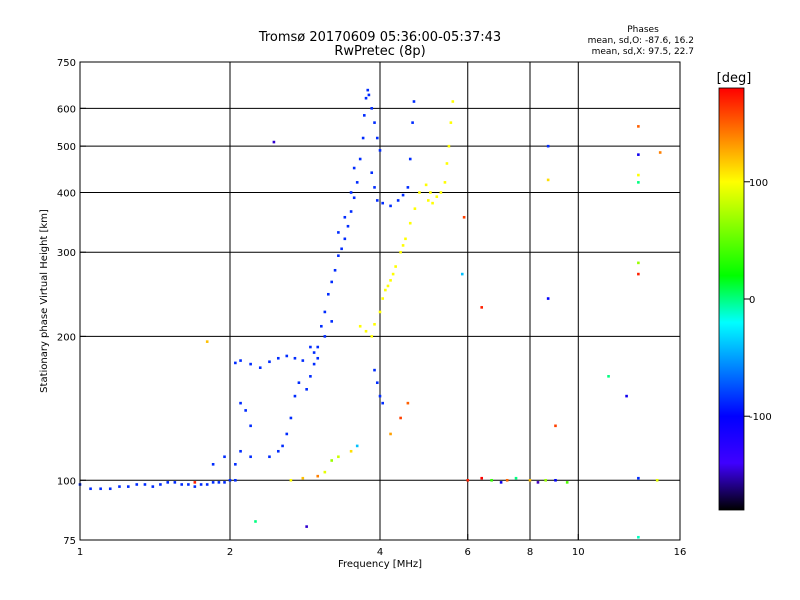 This screenshot has height=600, width=800. Describe the element at coordinates (379, 51) in the screenshot. I see `chart-subtitle: RwPretec (8p)` at that location.